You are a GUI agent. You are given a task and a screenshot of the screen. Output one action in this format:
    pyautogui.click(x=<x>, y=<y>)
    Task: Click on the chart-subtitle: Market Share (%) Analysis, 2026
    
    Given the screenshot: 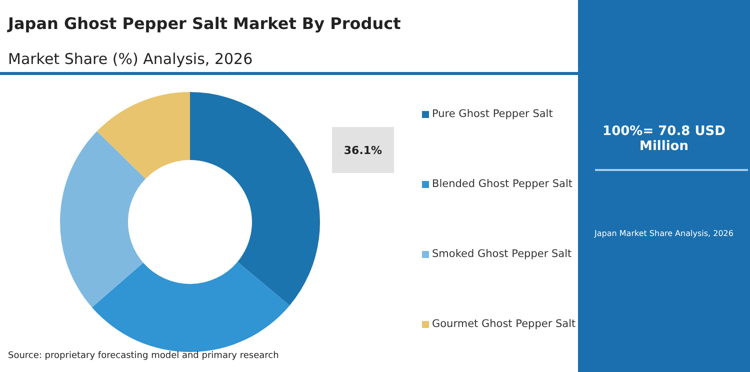 What is the action you would take?
    pyautogui.click(x=130, y=59)
    